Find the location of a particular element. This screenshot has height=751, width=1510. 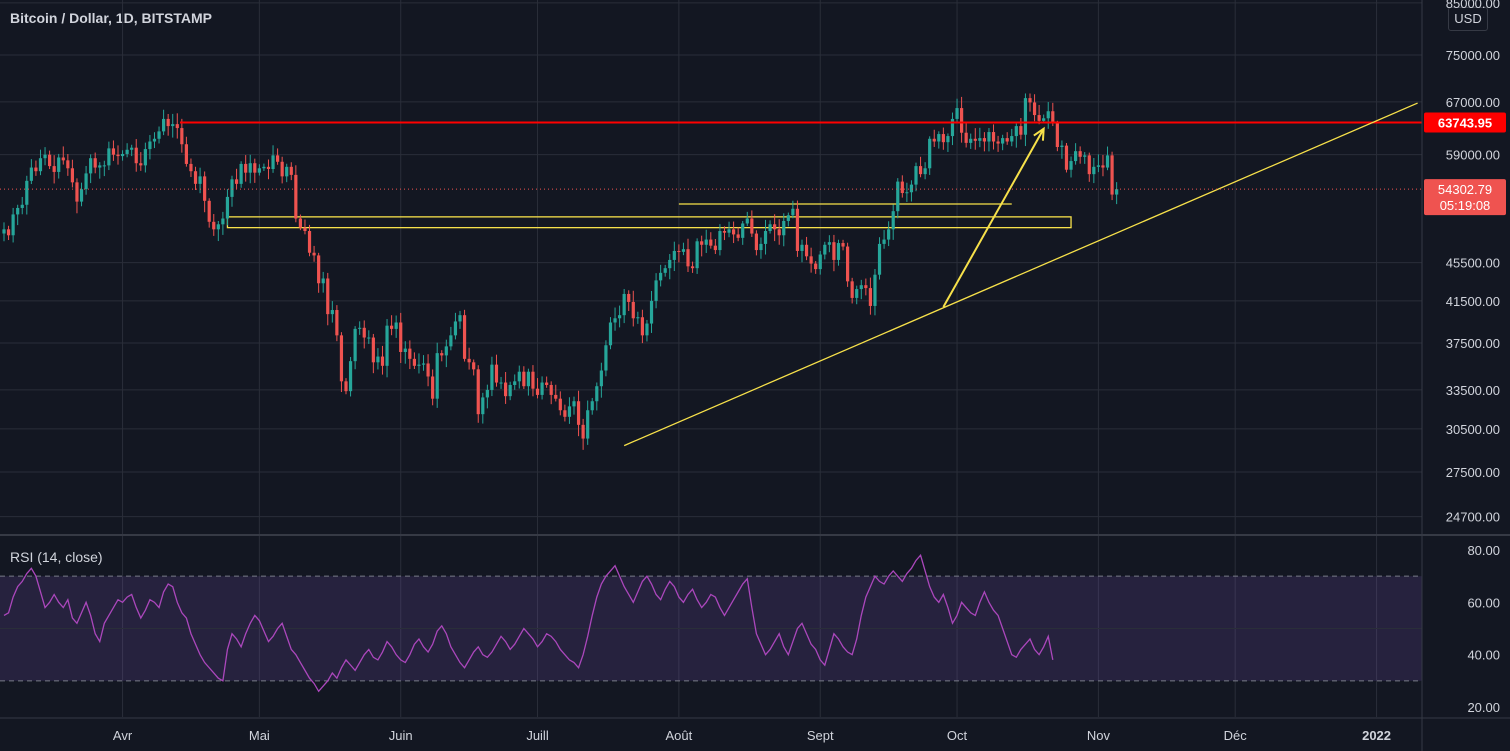

countdown-label: 05:19:08 is located at coordinates (1465, 205).